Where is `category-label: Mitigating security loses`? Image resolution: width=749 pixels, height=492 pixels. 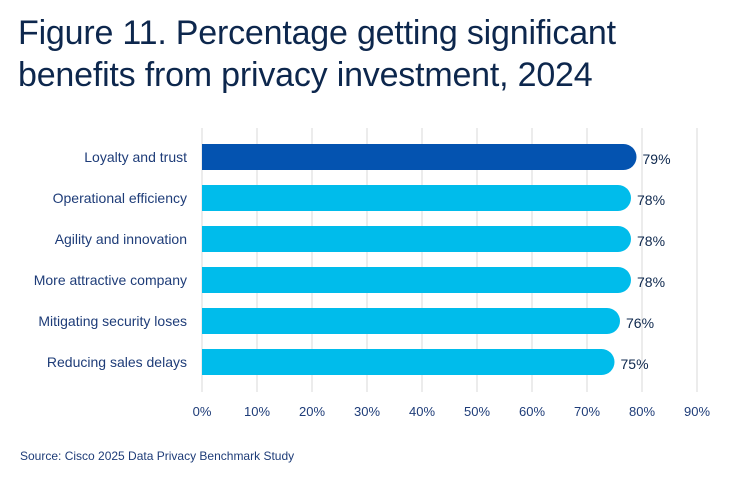
category-label: Mitigating security loses is located at coordinates (112, 321).